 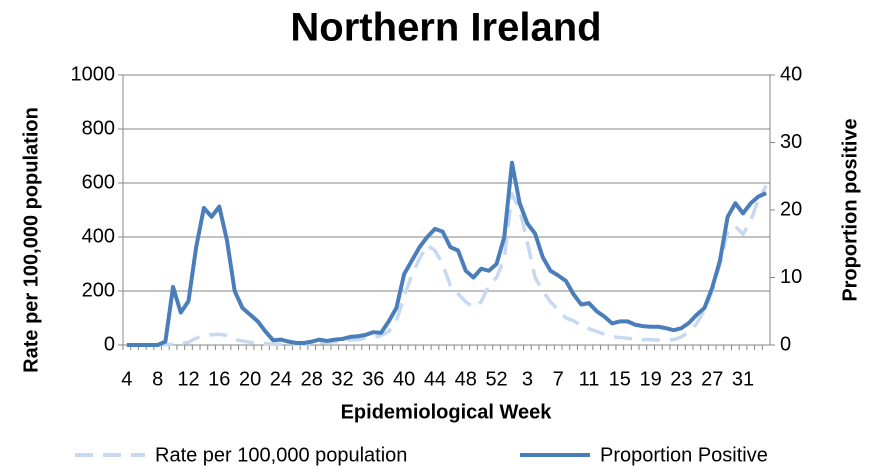 I want to click on x-tick-label: 31, so click(x=743, y=379).